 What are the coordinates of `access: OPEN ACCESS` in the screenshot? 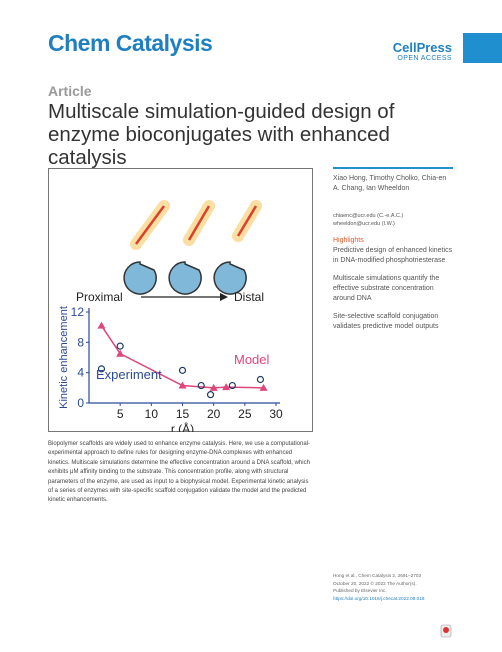 It's located at (424, 58).